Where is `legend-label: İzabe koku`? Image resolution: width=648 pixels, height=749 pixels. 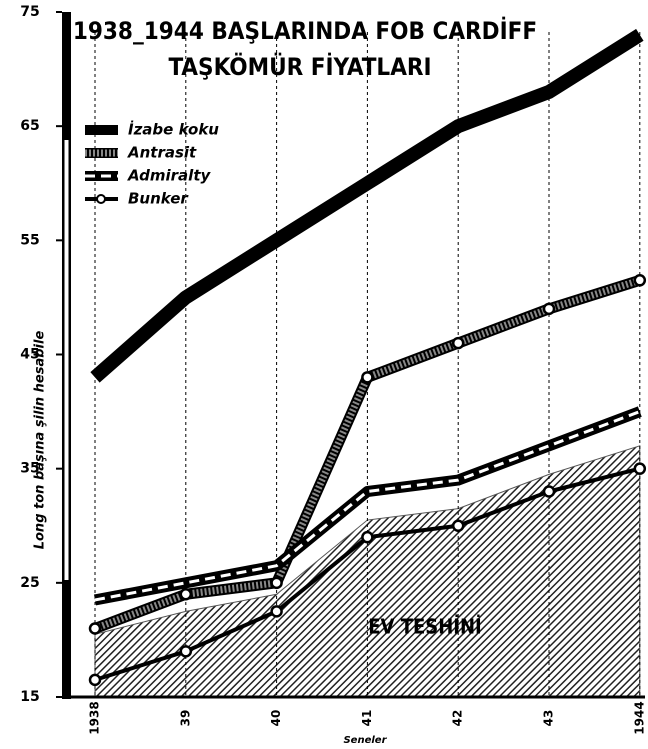 legend-label: İzabe koku is located at coordinates (173, 129).